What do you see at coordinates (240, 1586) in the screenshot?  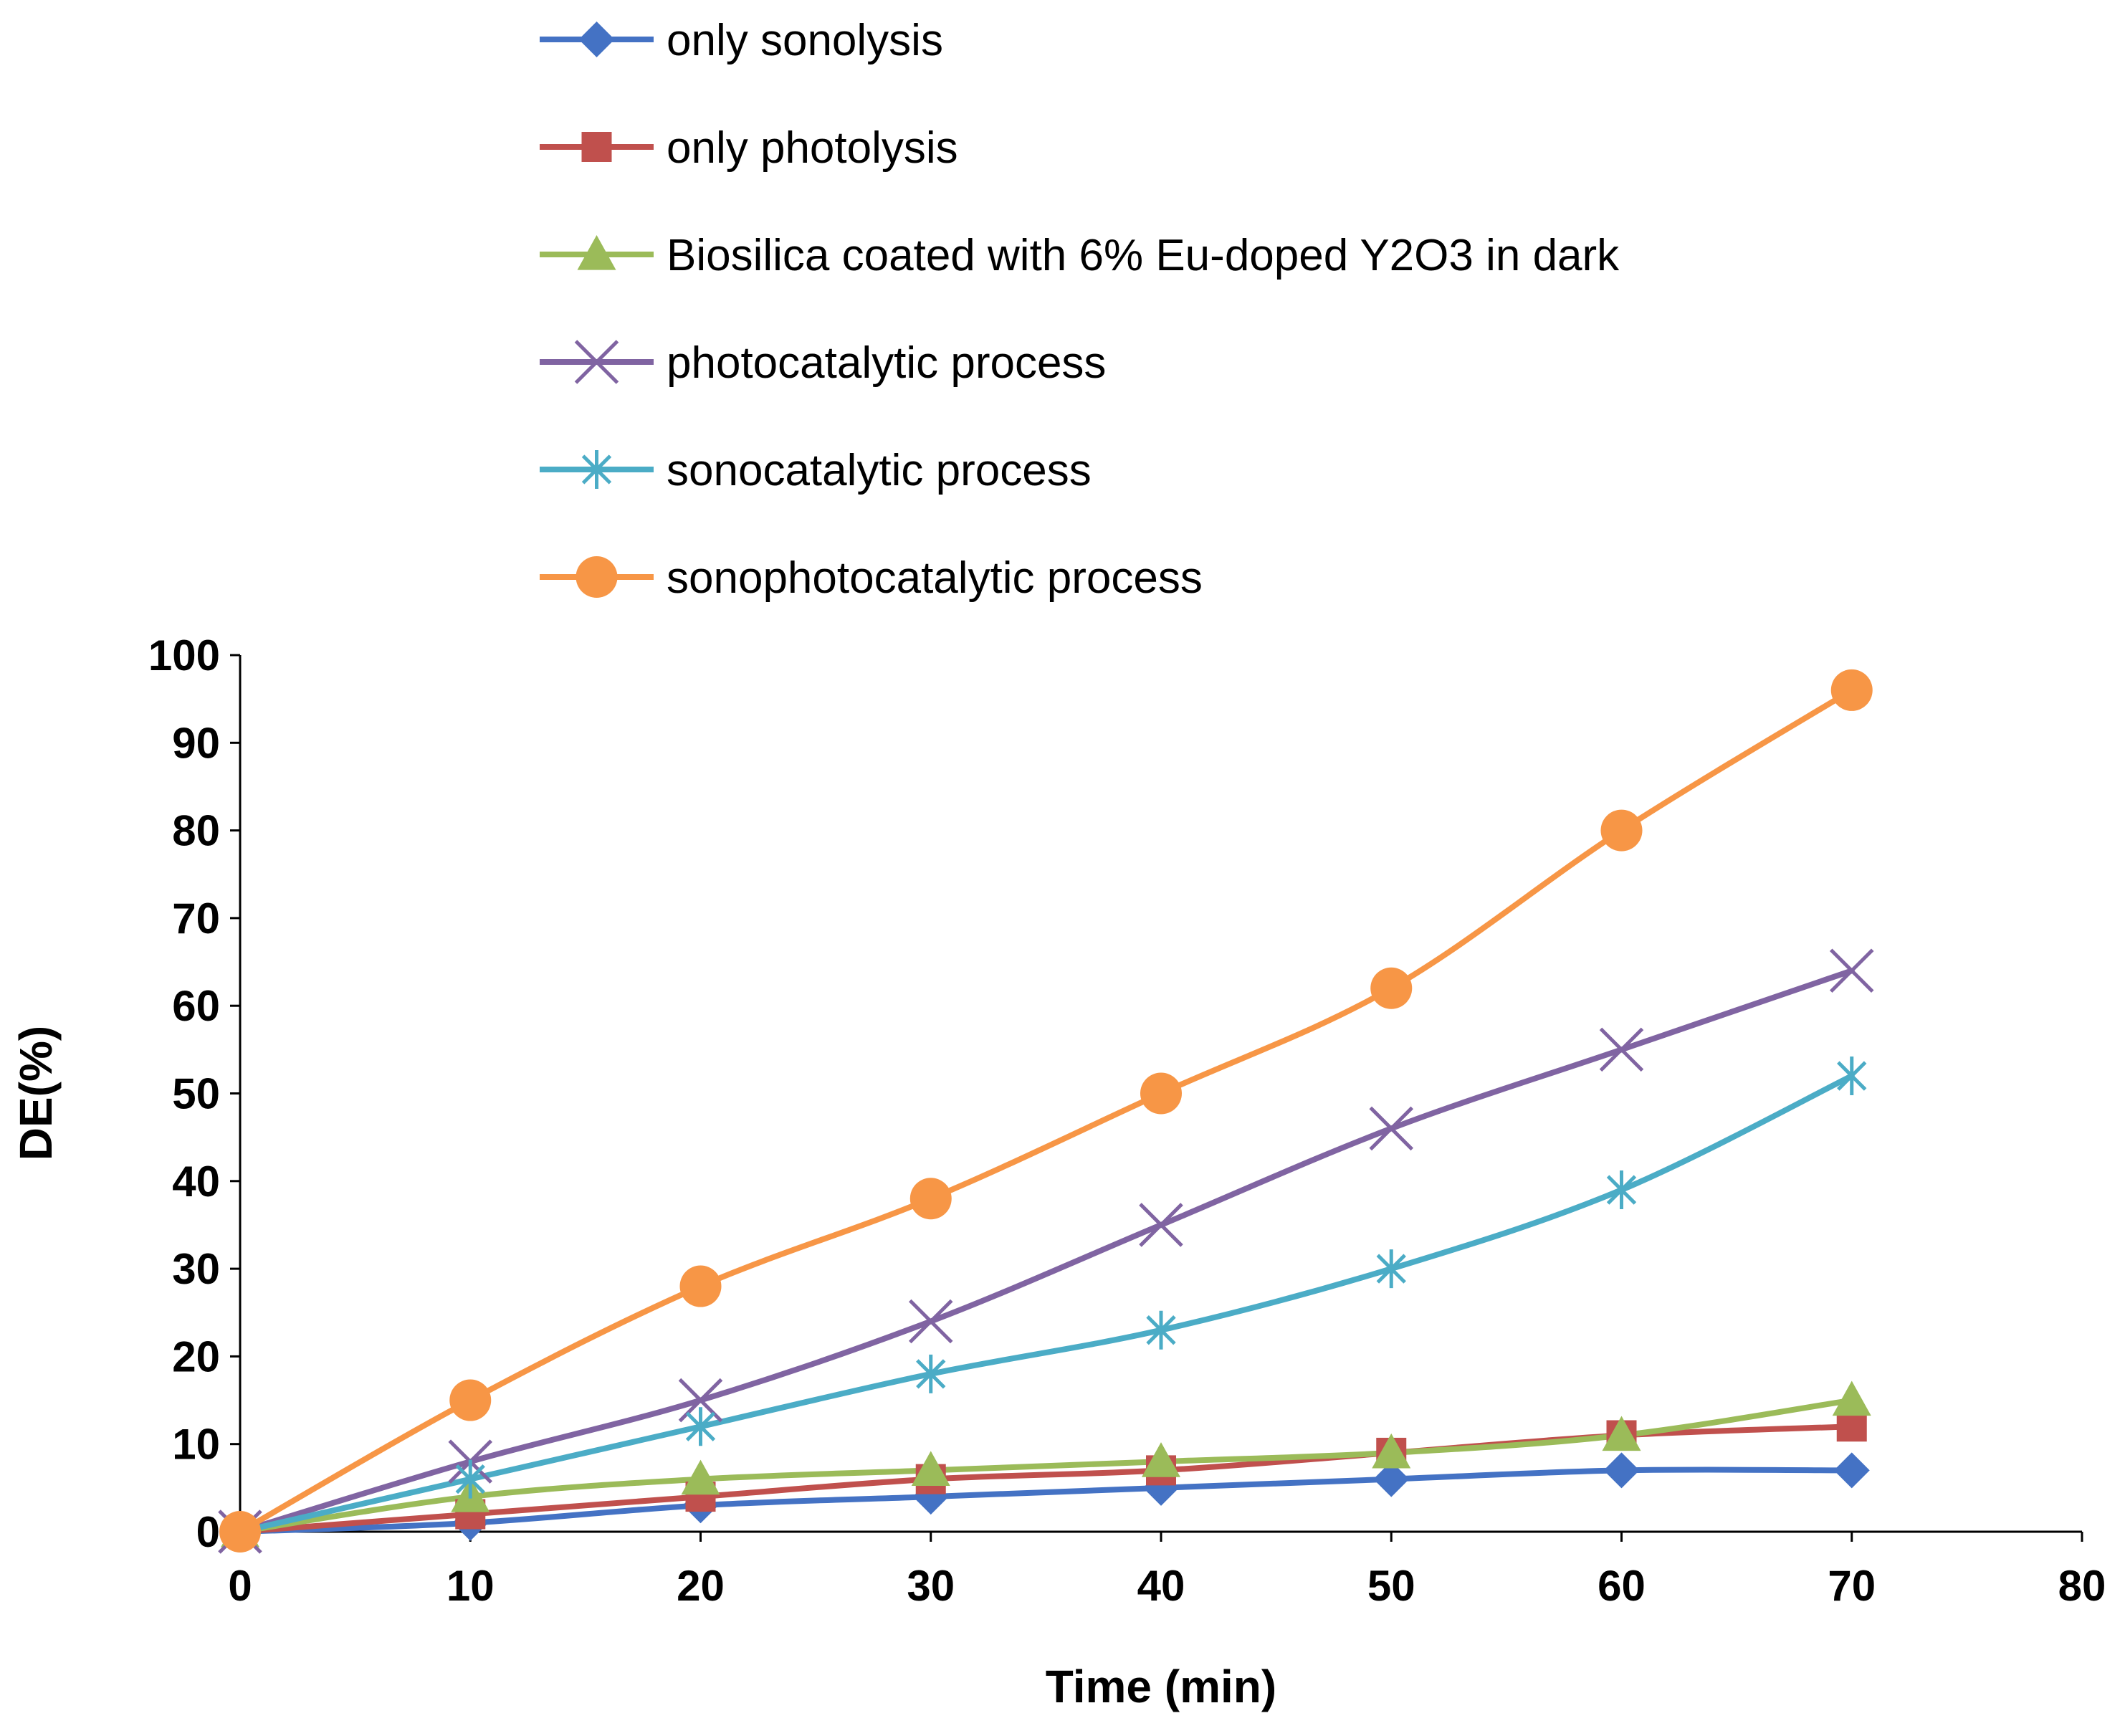 I see `x-tick-label: 0` at bounding box center [240, 1586].